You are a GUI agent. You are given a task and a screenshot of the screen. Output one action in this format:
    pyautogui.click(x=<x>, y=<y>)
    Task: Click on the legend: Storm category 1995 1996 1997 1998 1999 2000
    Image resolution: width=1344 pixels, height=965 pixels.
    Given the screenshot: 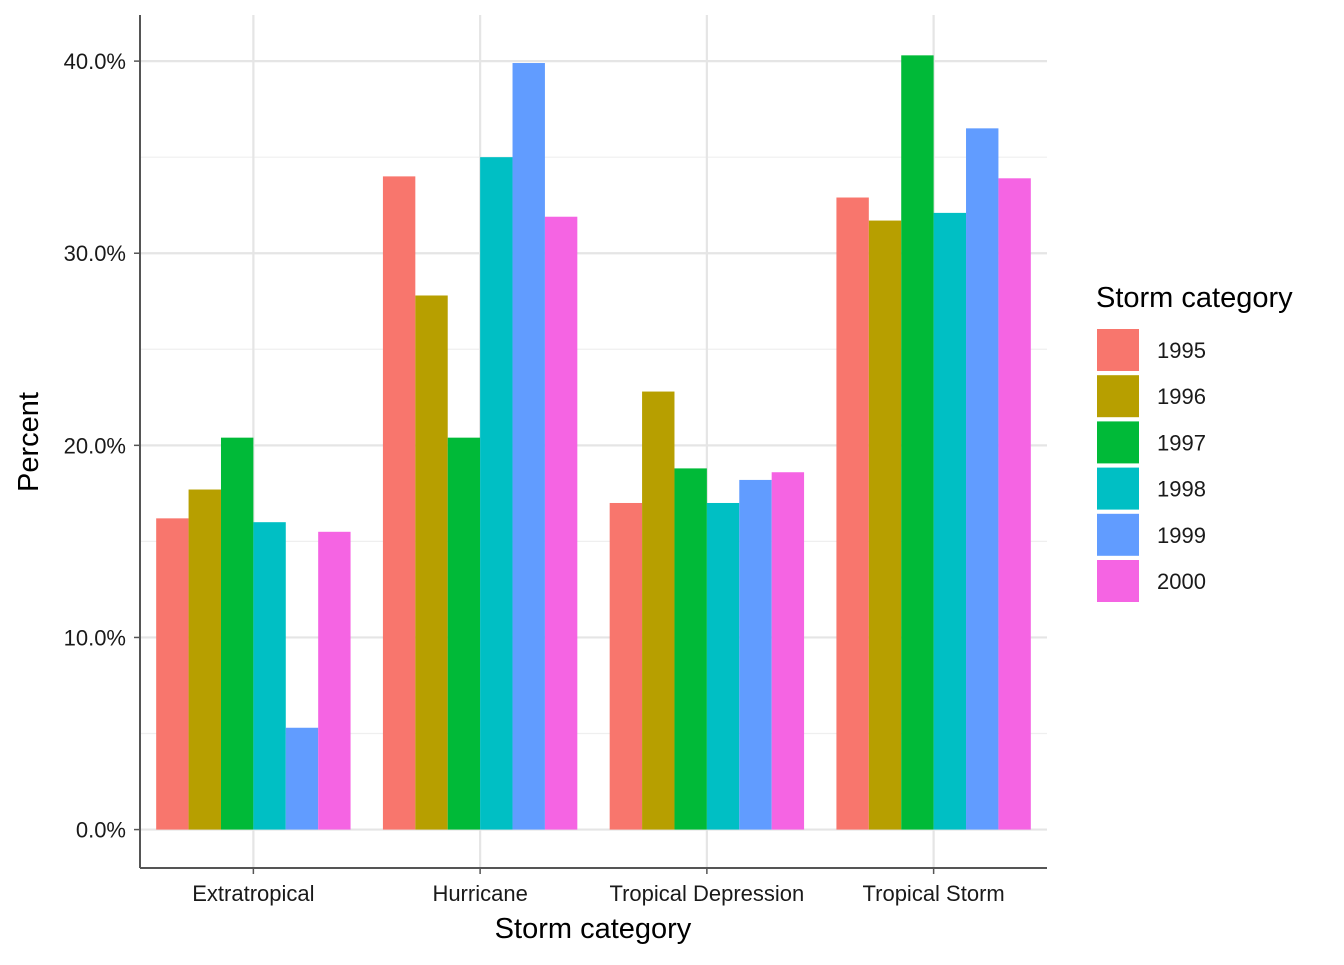 What is the action you would take?
    pyautogui.click(x=1194, y=442)
    